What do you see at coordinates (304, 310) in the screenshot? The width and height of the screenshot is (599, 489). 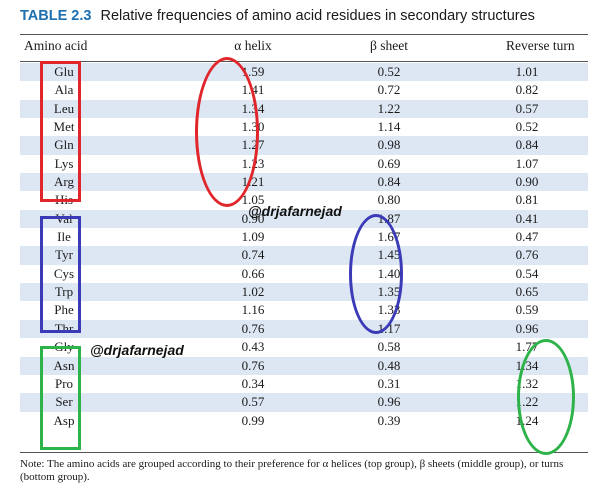 I see `table-row: Phe 1.16 1.33 0.59` at bounding box center [304, 310].